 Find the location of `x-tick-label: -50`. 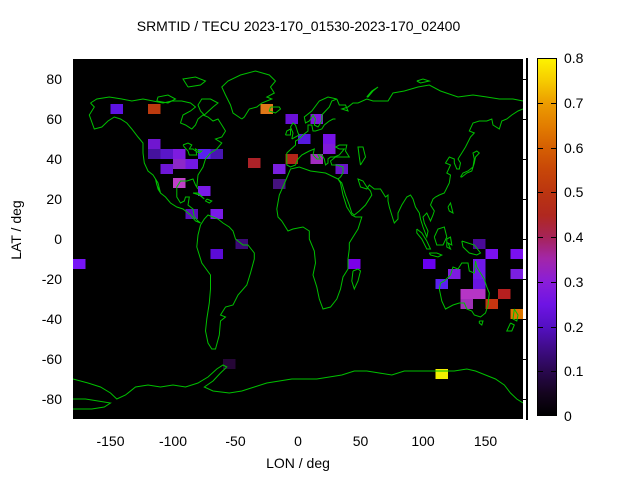

x-tick-label: -50 is located at coordinates (235, 441).